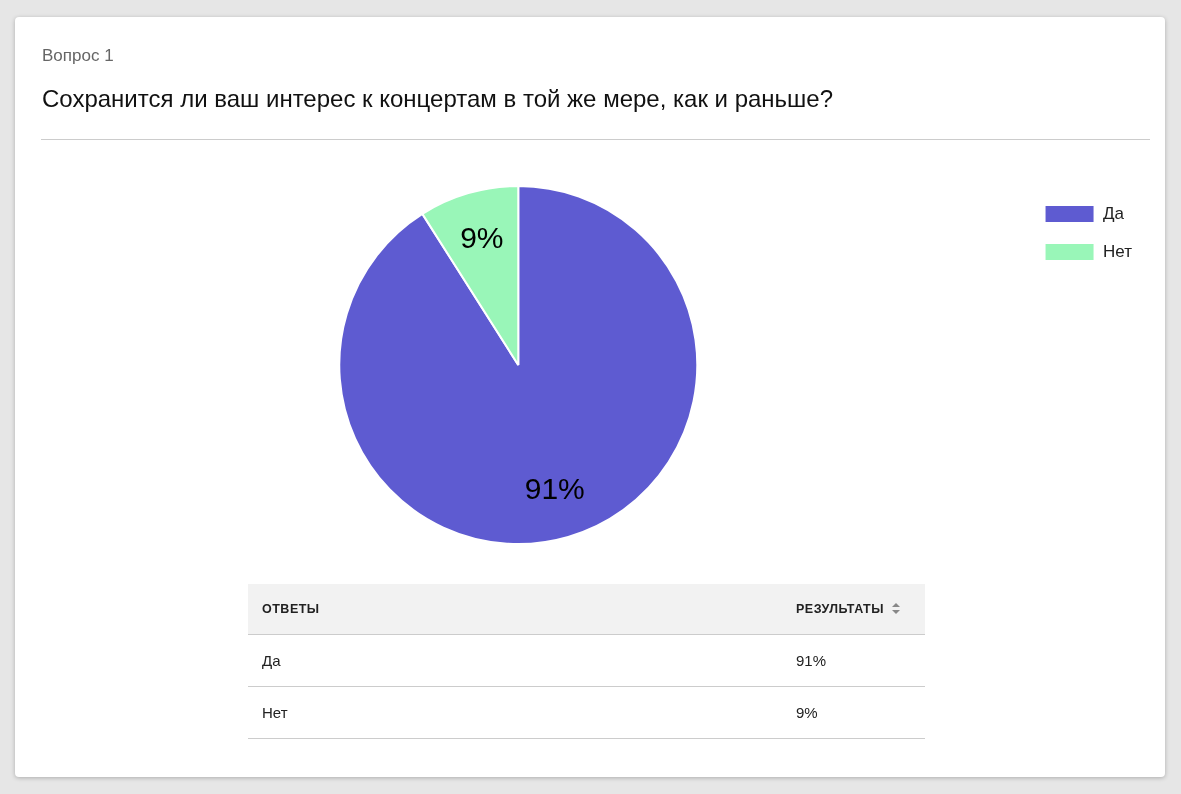  Describe the element at coordinates (438, 99) in the screenshot. I see `chart-title: Сохранится ли ваш интерес к концертам в той же мере, как и раньше?` at that location.